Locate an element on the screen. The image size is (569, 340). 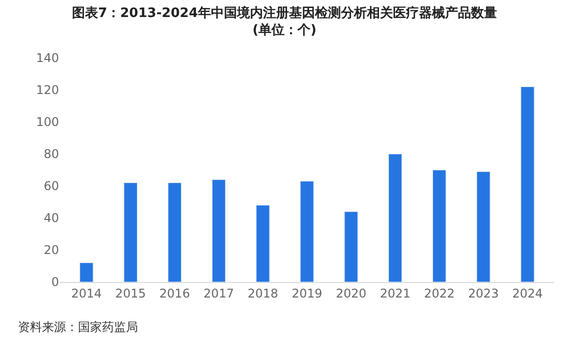
y-tick-label: 40 is located at coordinates (51, 218).